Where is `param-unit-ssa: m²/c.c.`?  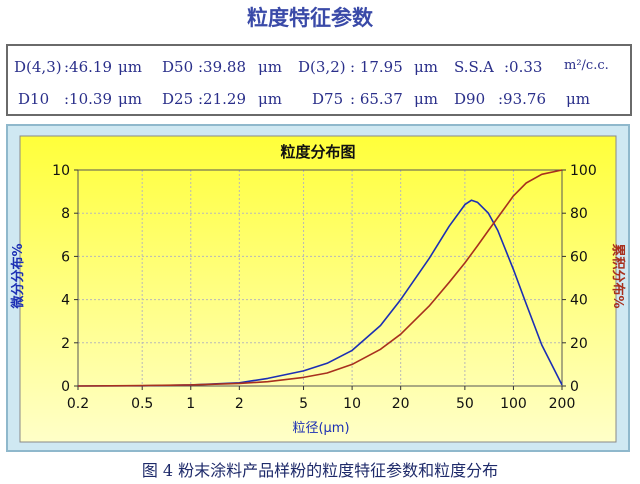 param-unit-ssa: m²/c.c. is located at coordinates (586, 65).